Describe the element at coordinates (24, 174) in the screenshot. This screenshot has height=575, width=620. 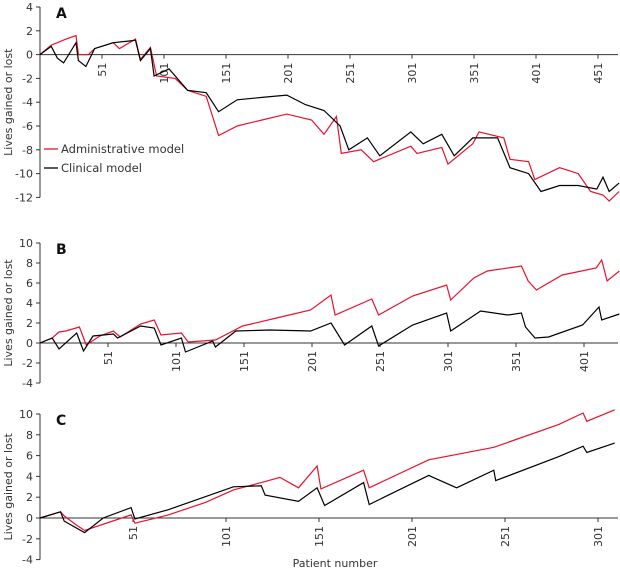
I see `y-tick-label: -10` at that location.